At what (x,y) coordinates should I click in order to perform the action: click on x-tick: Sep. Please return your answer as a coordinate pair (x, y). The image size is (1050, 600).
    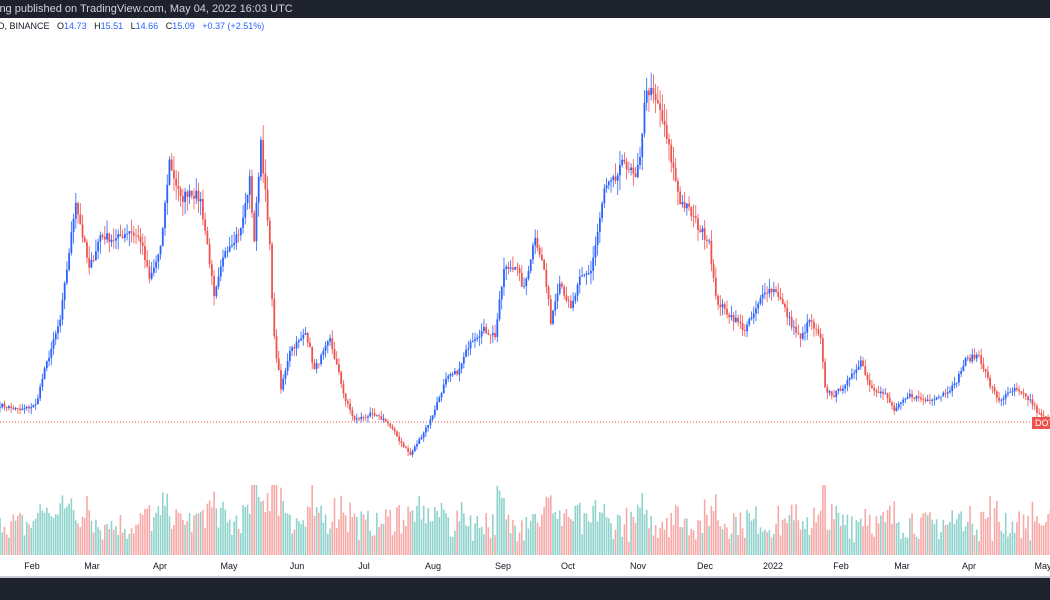
    Looking at the image, I should click on (503, 566).